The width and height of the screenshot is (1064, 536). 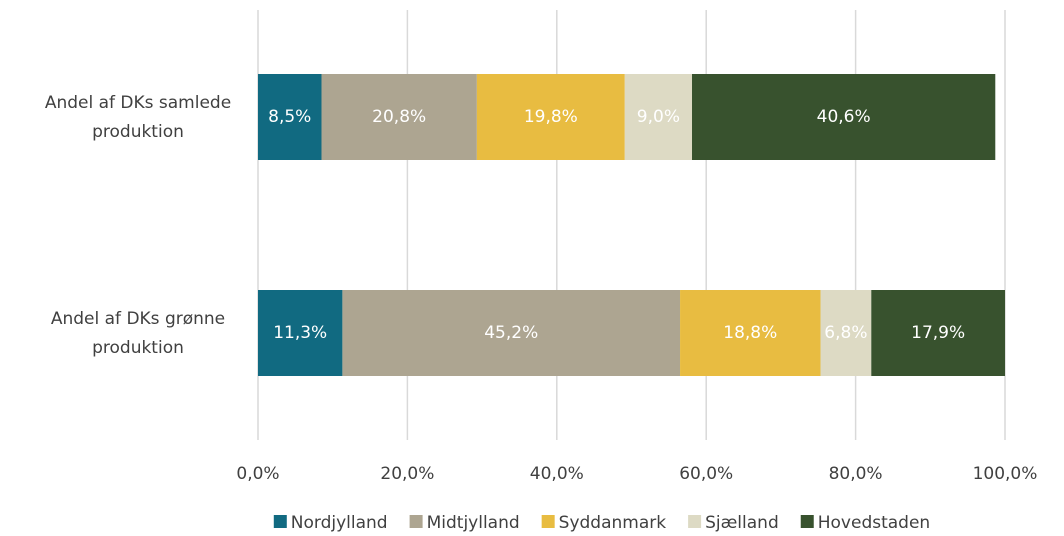 I want to click on legend-label: Sjælland, so click(x=742, y=523).